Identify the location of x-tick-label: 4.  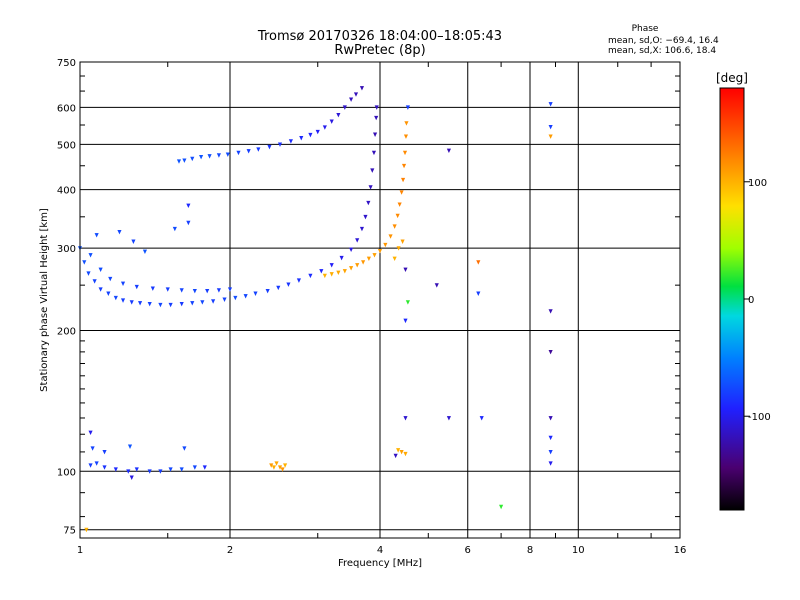
(380, 550).